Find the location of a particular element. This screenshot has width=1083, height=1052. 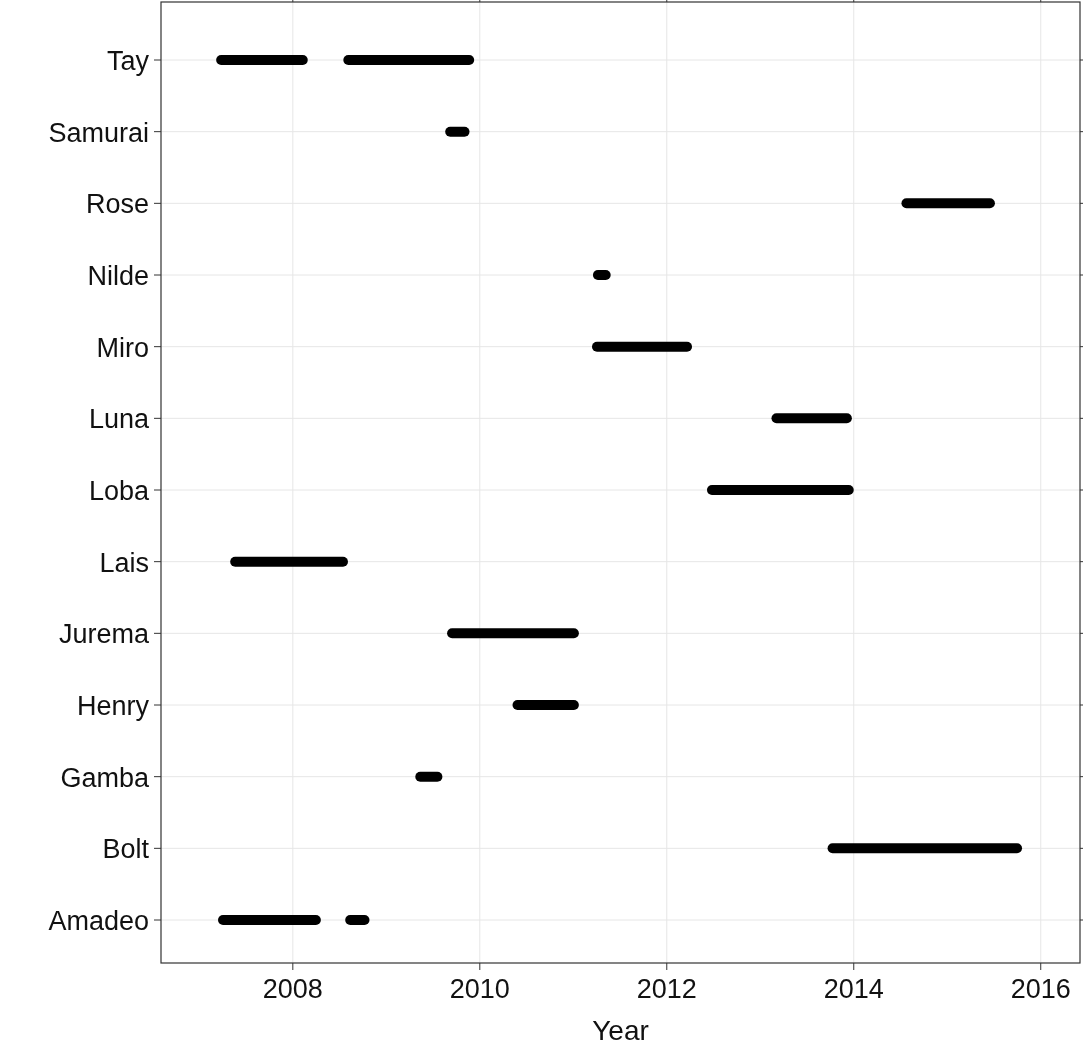

y-tick-label: Gamba is located at coordinates (105, 777).